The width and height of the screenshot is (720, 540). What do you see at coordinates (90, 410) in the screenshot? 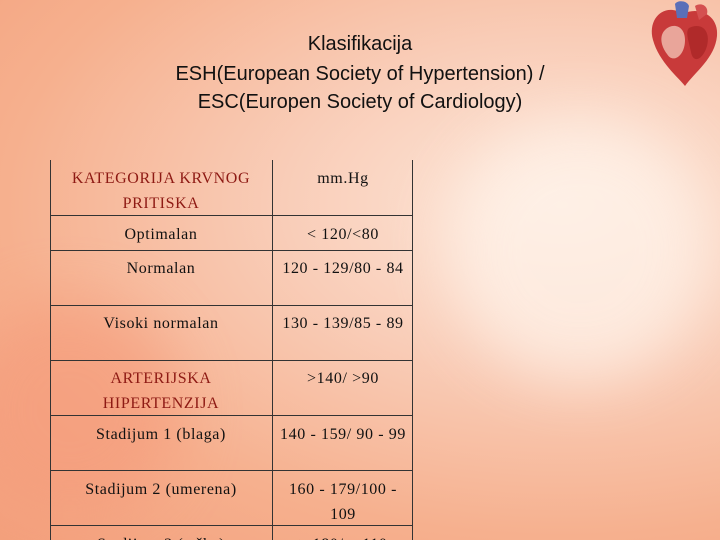
I see `background-glow` at bounding box center [90, 410].